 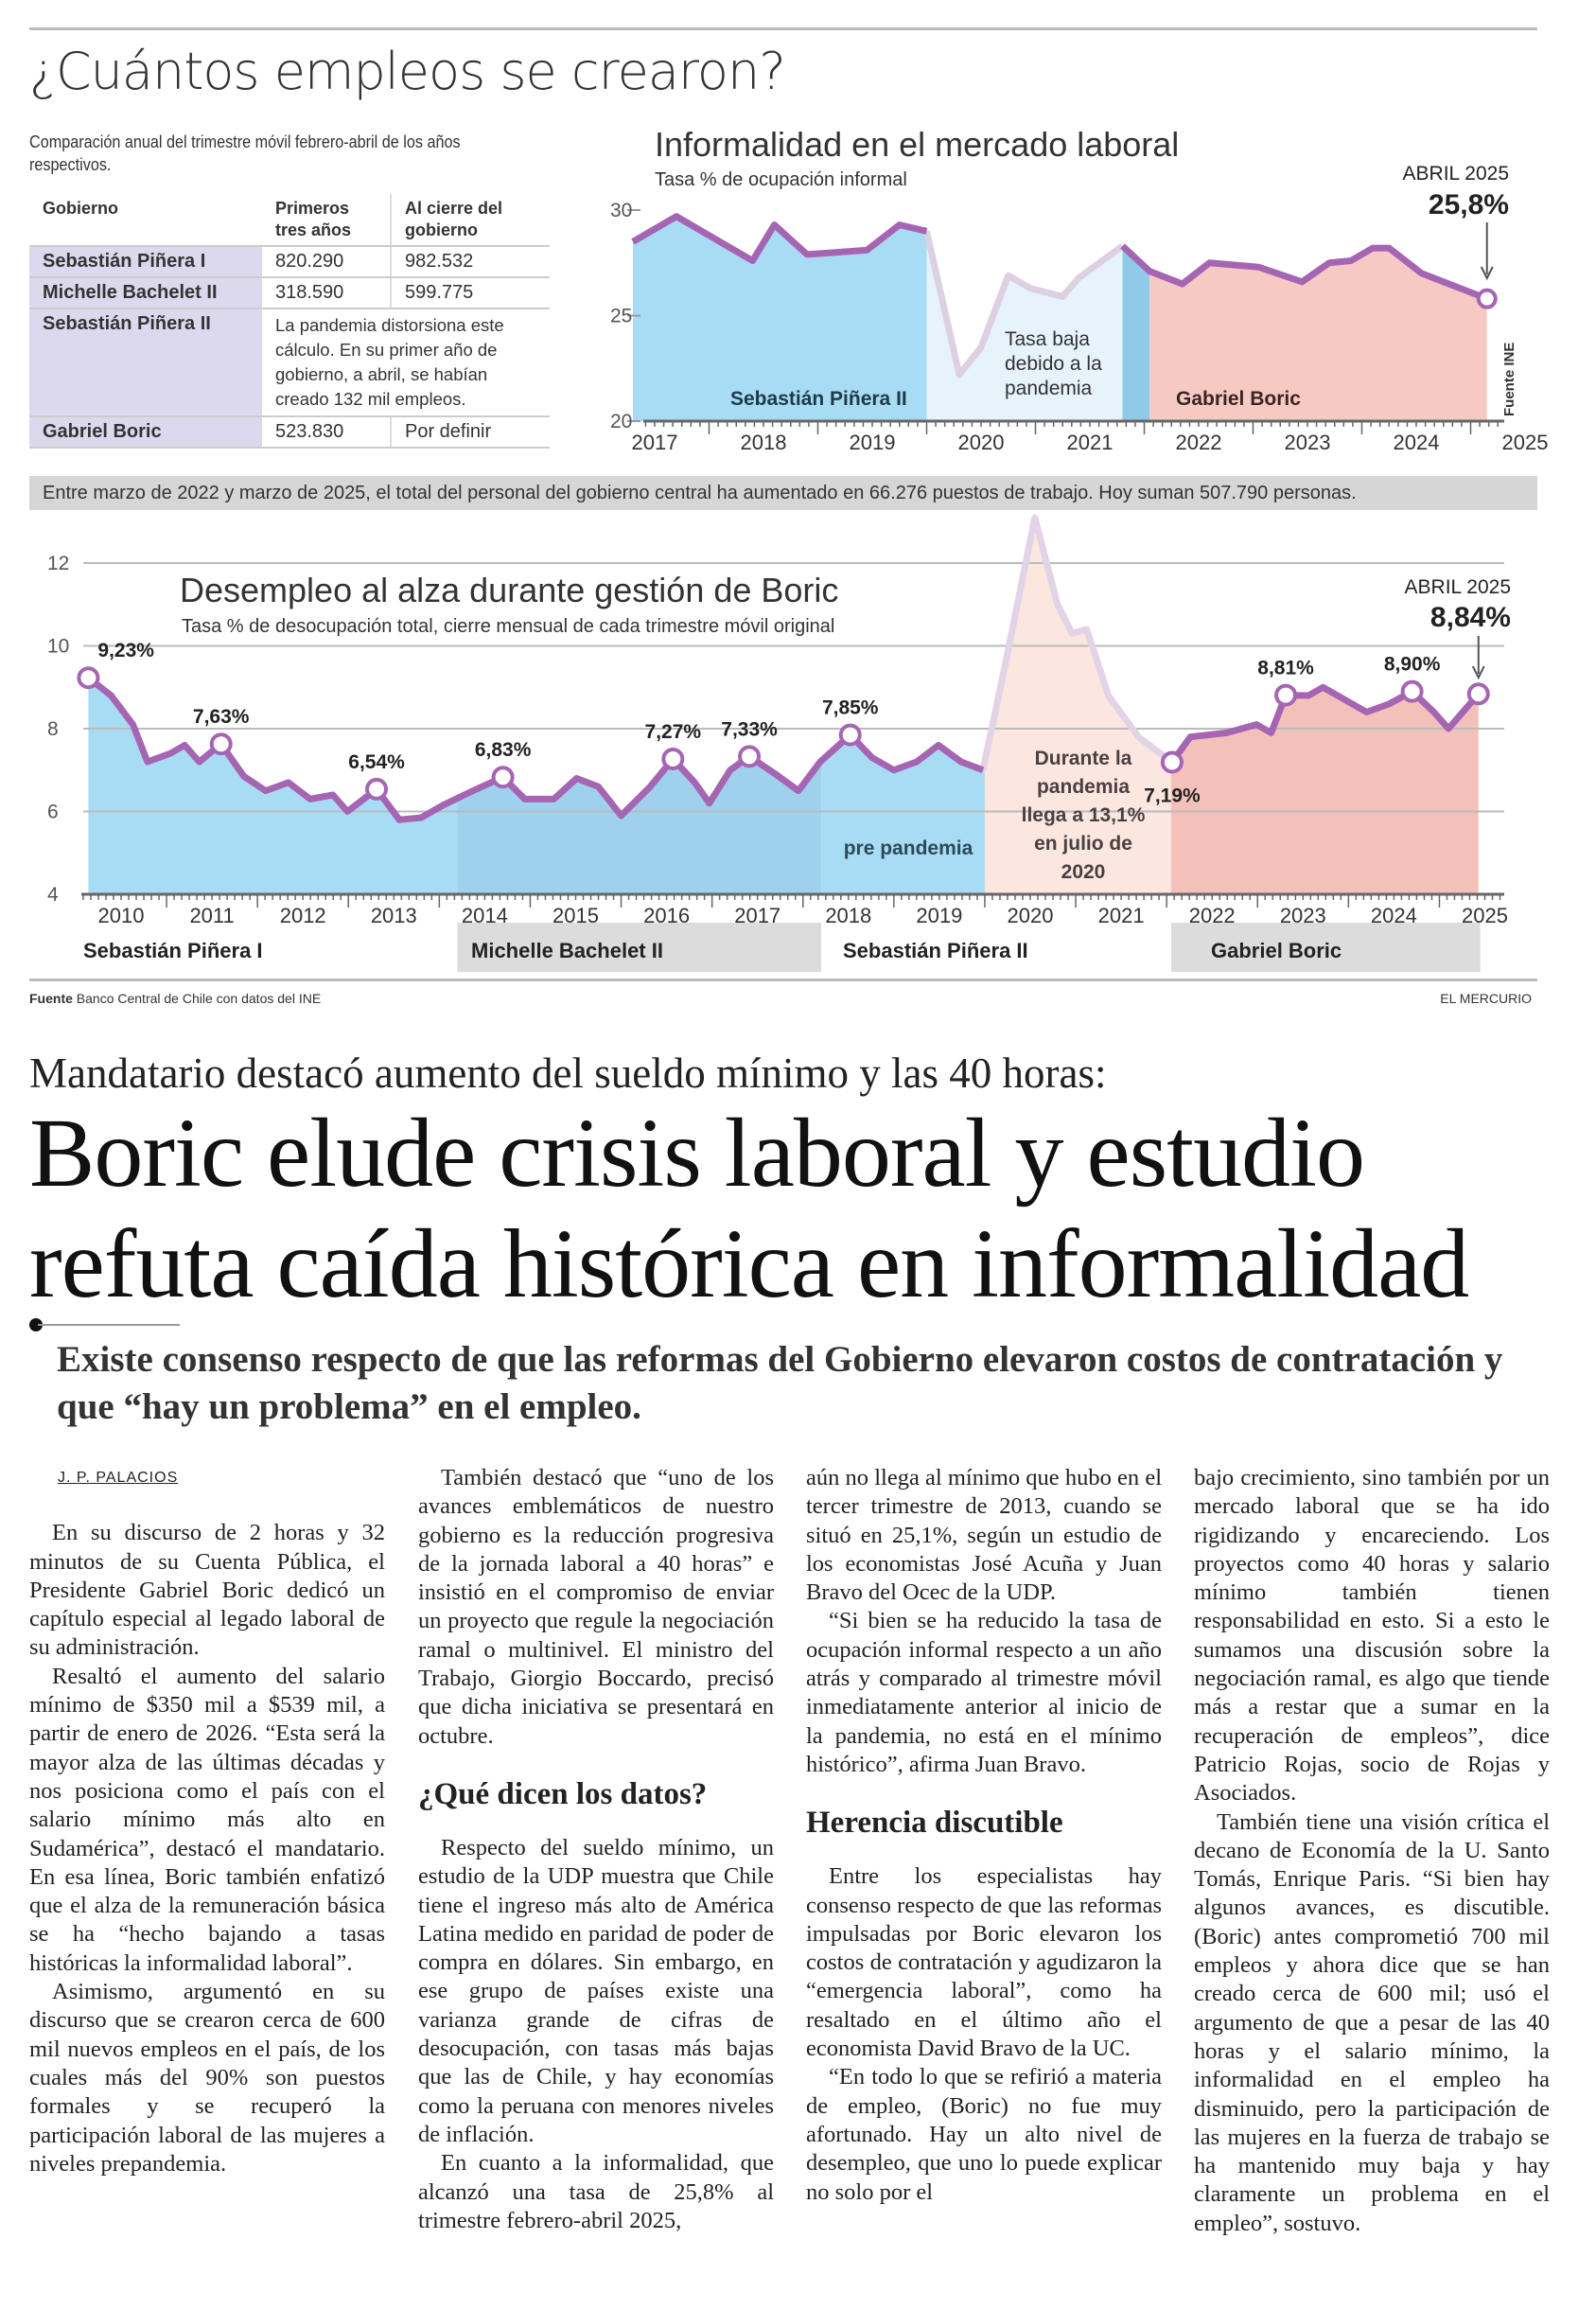 I want to click on x-tick-label: 2018, so click(x=848, y=915).